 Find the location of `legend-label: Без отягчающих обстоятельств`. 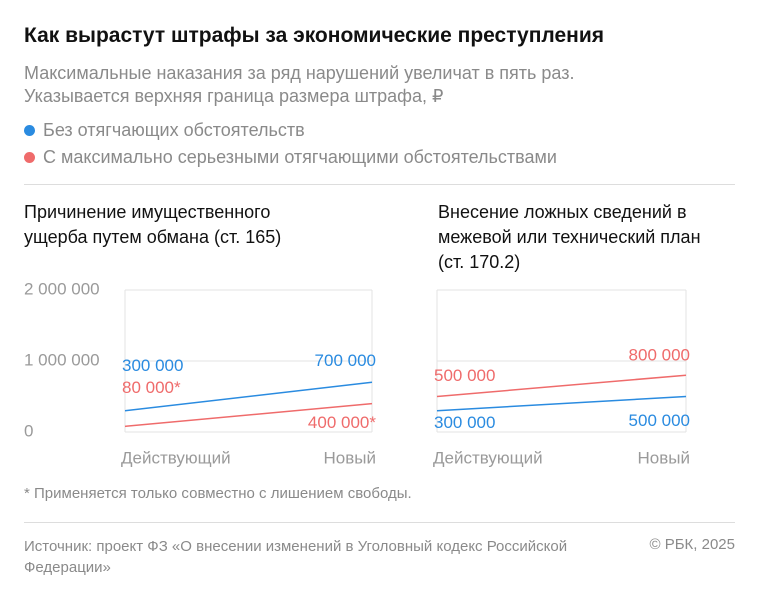

legend-label: Без отягчающих обстоятельств is located at coordinates (174, 130).